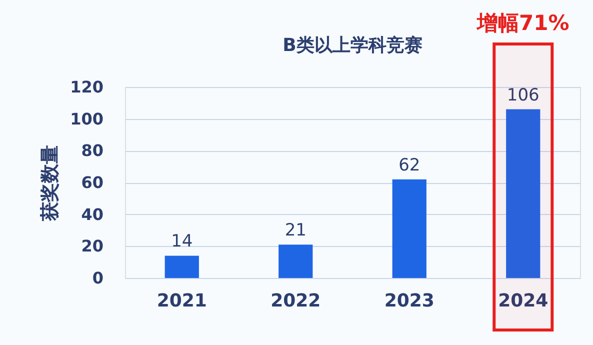 The width and height of the screenshot is (593, 345). Describe the element at coordinates (295, 230) in the screenshot. I see `data-label: 21` at that location.